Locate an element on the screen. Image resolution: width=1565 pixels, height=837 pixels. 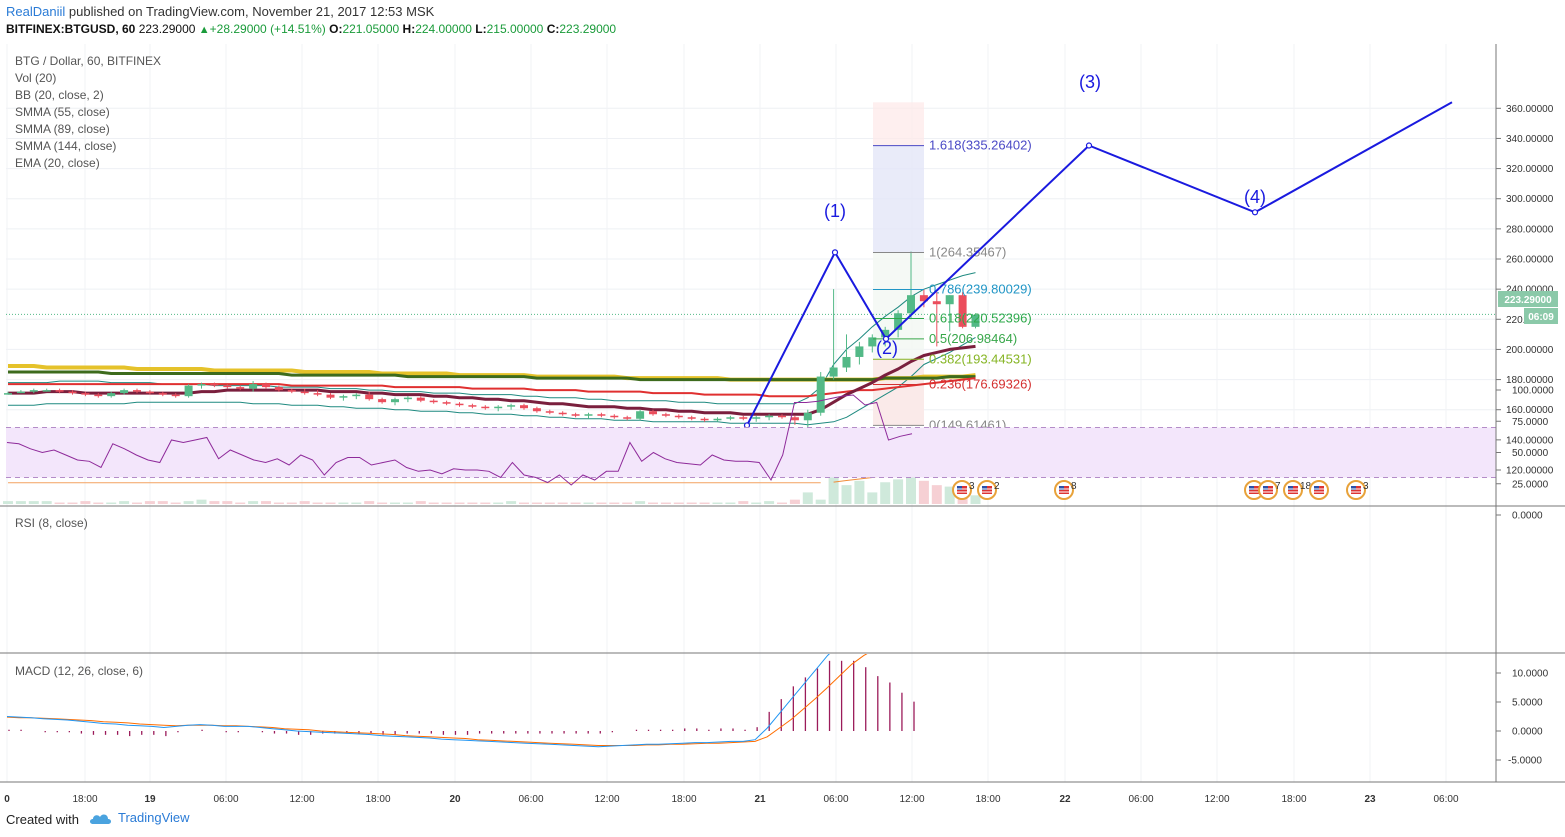
tradingview-link: TradingView is located at coordinates (139, 817).